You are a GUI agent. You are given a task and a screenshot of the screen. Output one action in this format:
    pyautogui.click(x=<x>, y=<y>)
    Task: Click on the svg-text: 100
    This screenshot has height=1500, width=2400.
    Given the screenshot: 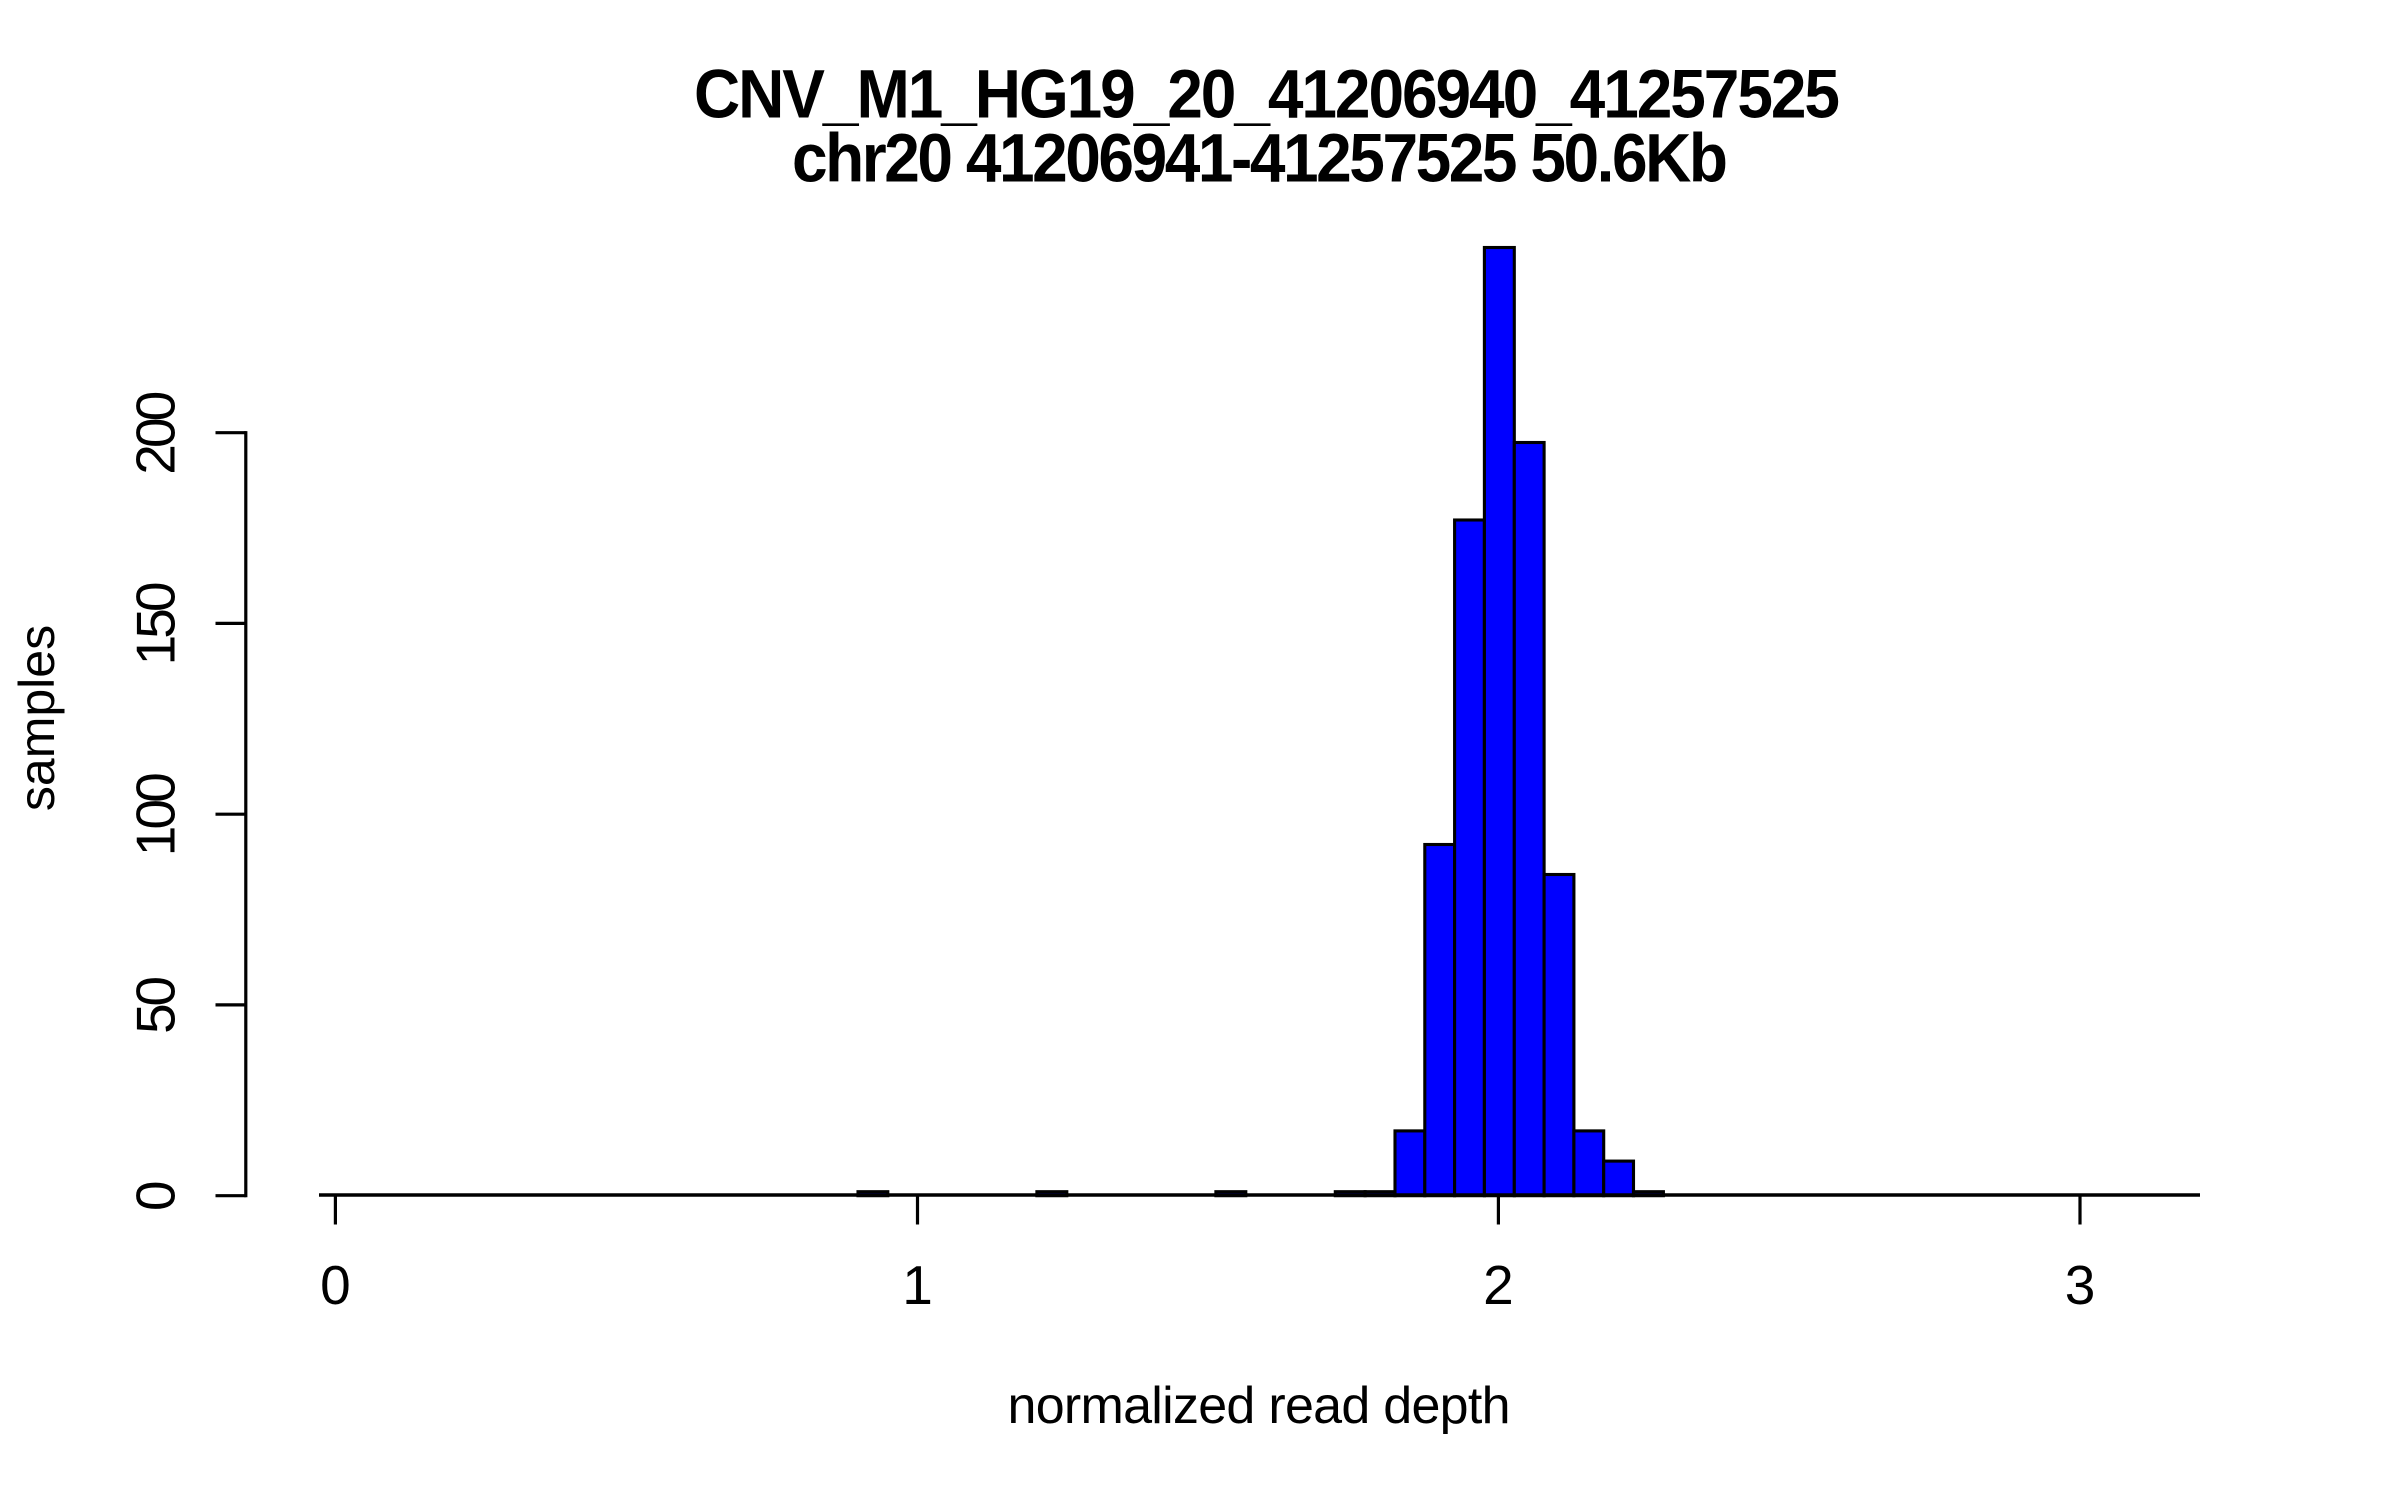 What is the action you would take?
    pyautogui.click(x=155, y=814)
    